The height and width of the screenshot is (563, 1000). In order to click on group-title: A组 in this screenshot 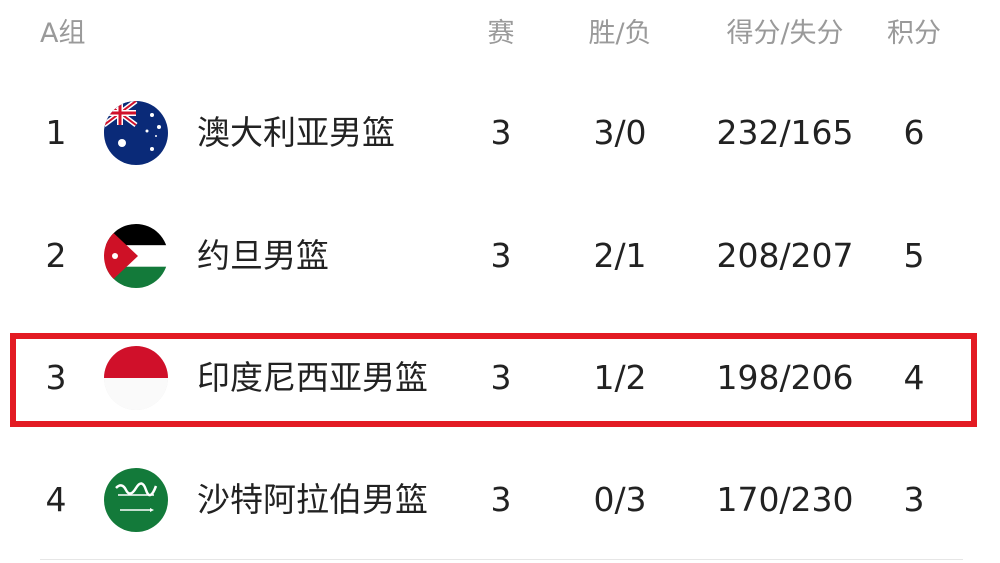, I will do `click(63, 33)`.